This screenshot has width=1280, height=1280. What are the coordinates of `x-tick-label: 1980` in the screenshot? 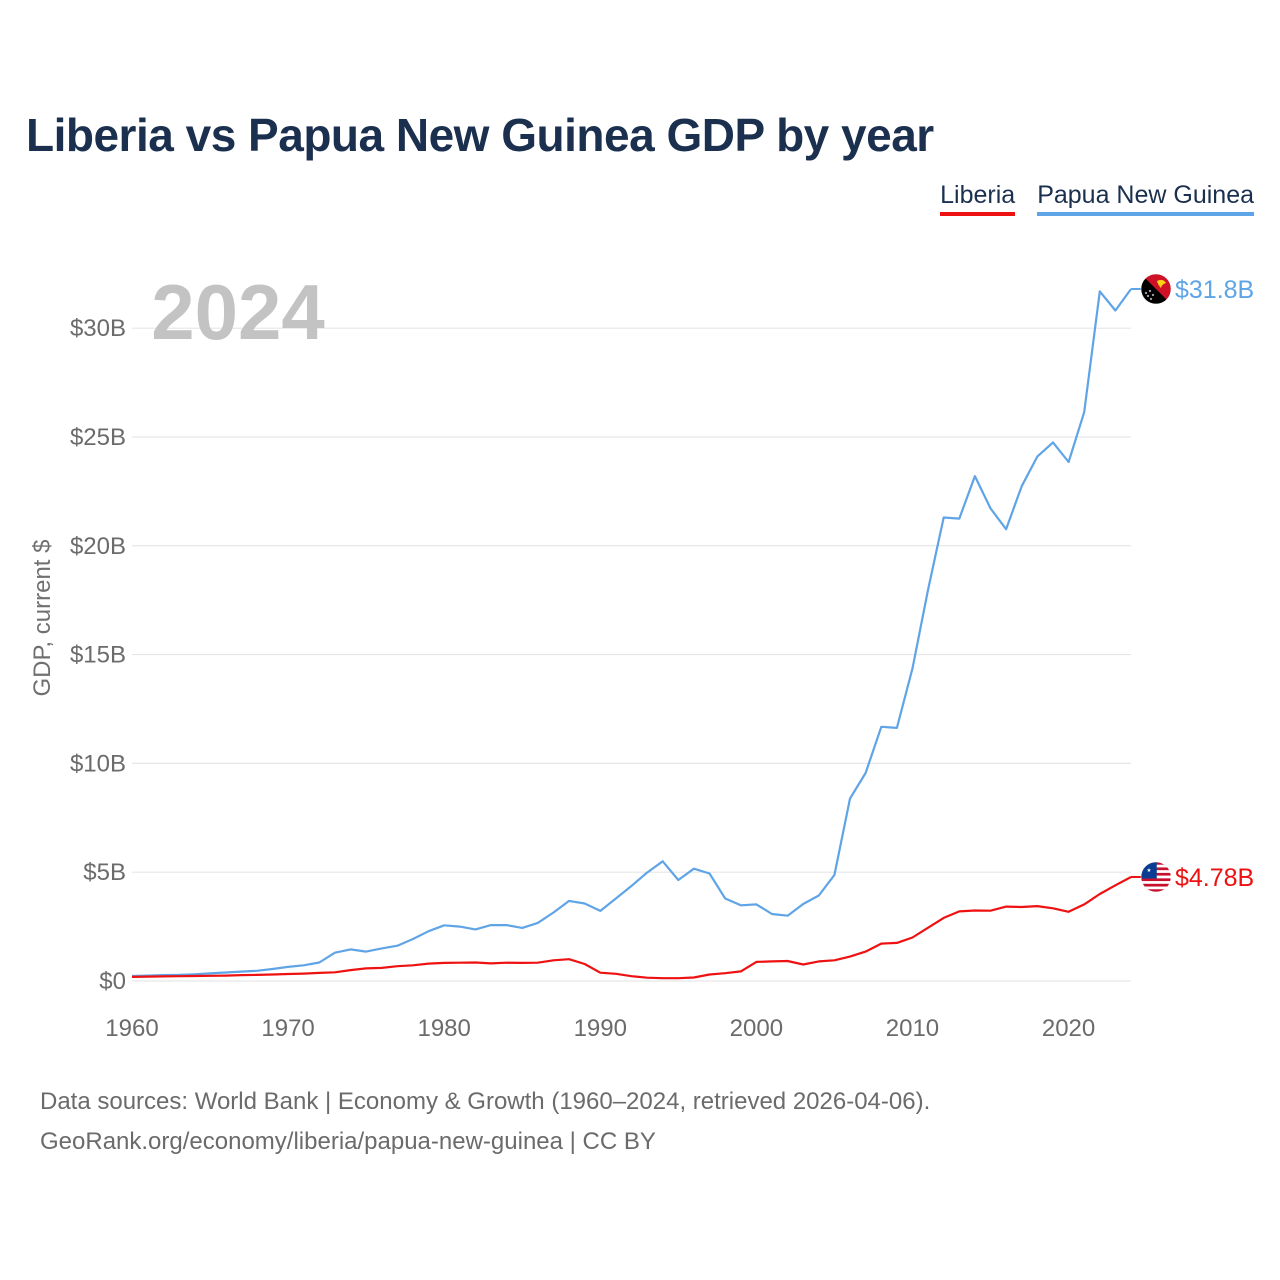 It's located at (443, 1028).